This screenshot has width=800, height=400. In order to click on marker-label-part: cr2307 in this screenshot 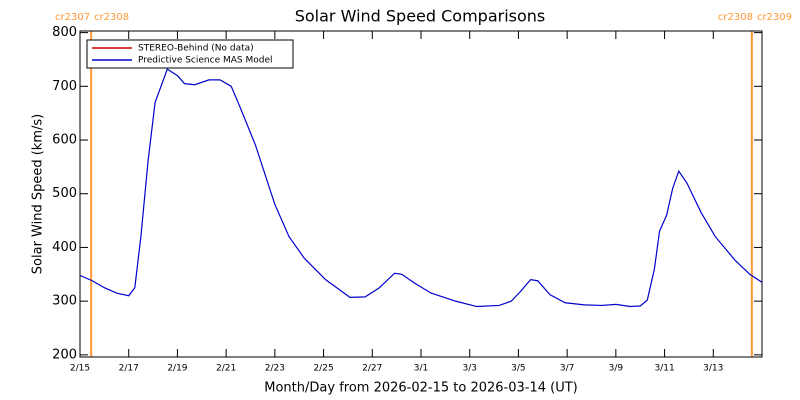, I will do `click(72, 17)`.